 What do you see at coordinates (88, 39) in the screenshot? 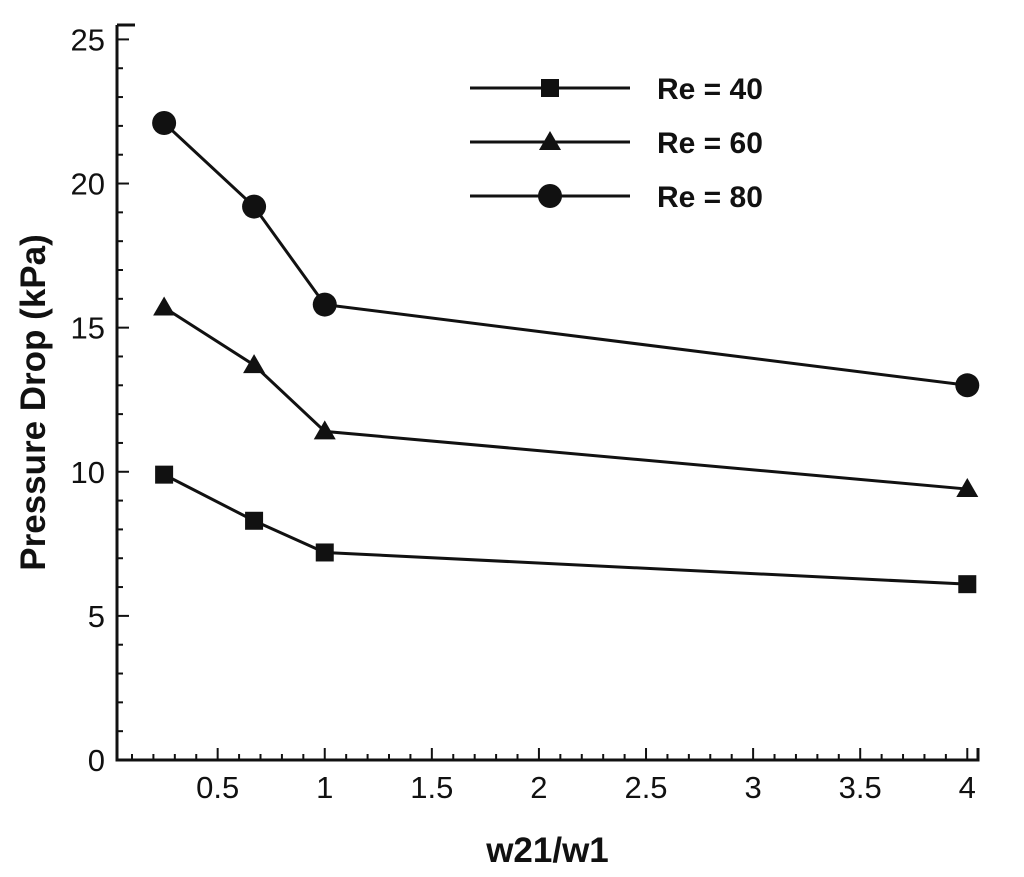
I see `y-tick-label: 25` at bounding box center [88, 39].